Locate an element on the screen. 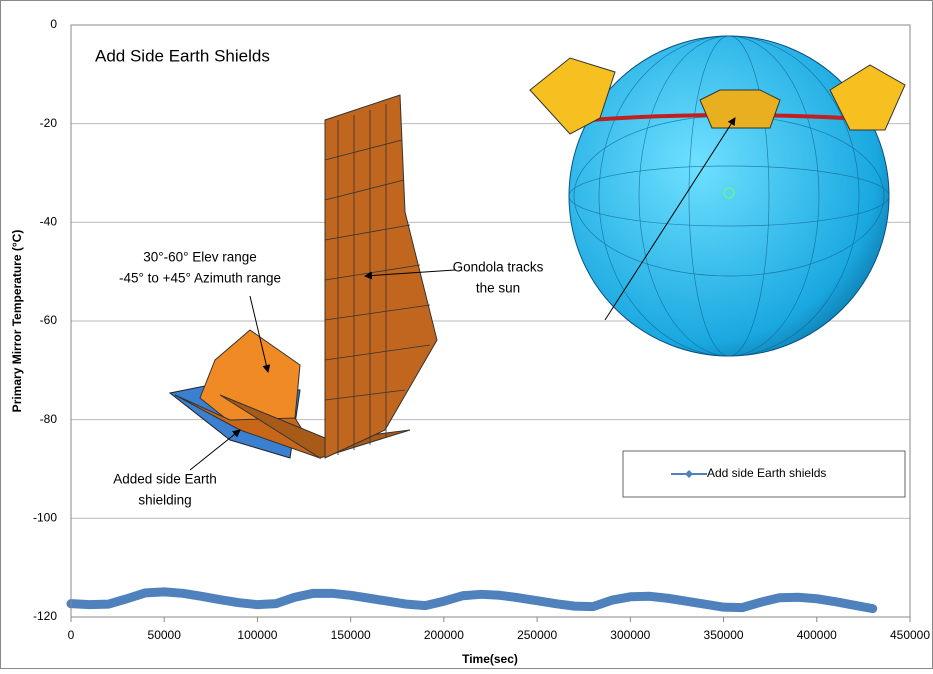 This screenshot has width=933, height=674. y-tick-label: 0 is located at coordinates (53, 24).